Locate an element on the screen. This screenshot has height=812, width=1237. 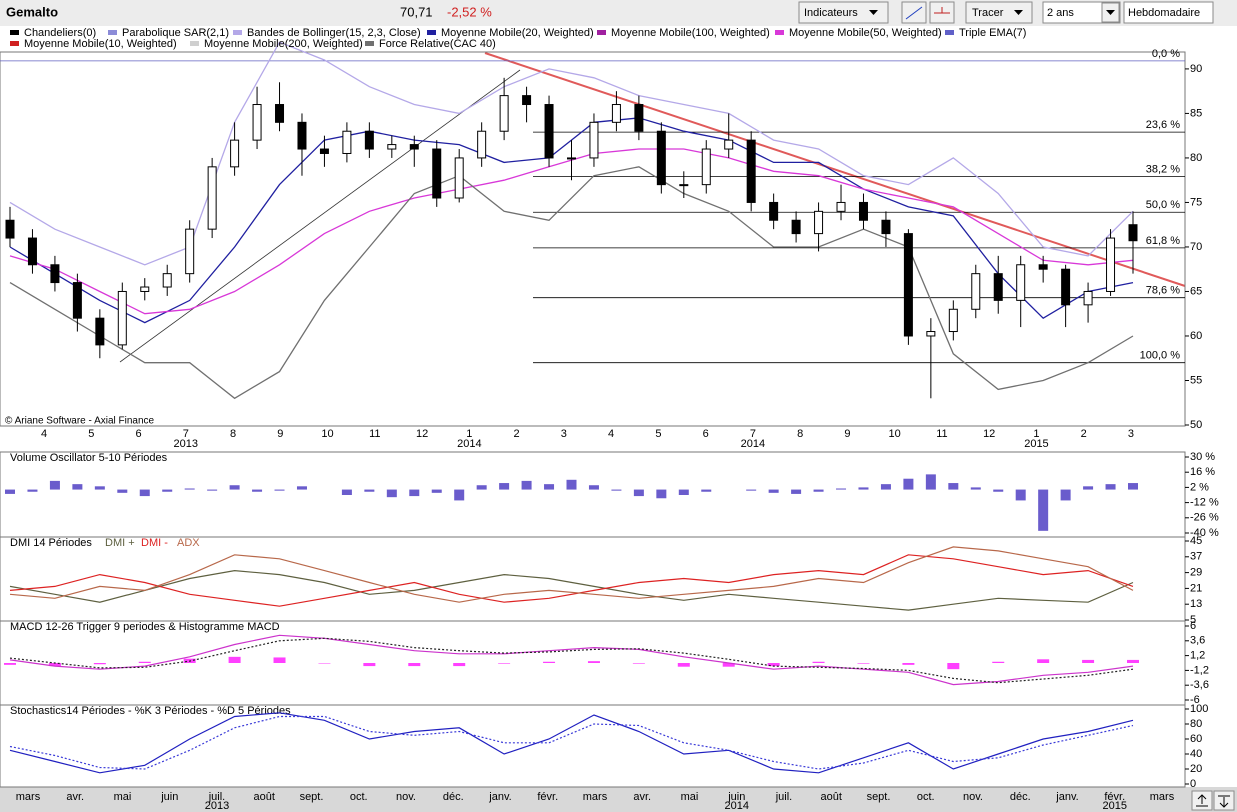
legend-label: Moyenne Mobile(200, Weighted) is located at coordinates (283, 44).